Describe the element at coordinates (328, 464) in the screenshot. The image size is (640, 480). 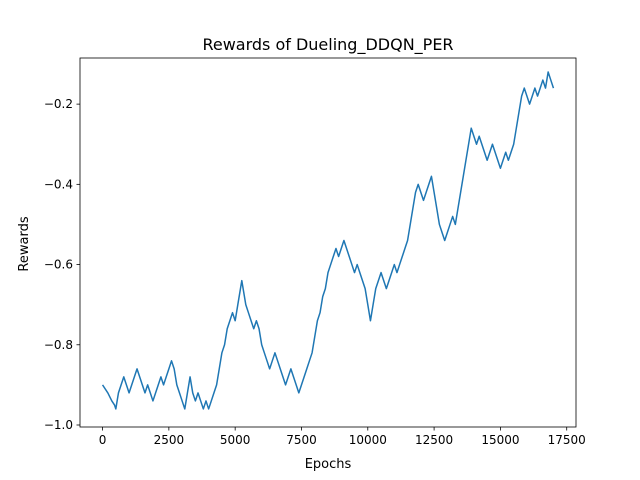
I see `x-axis-label: Epochs` at that location.